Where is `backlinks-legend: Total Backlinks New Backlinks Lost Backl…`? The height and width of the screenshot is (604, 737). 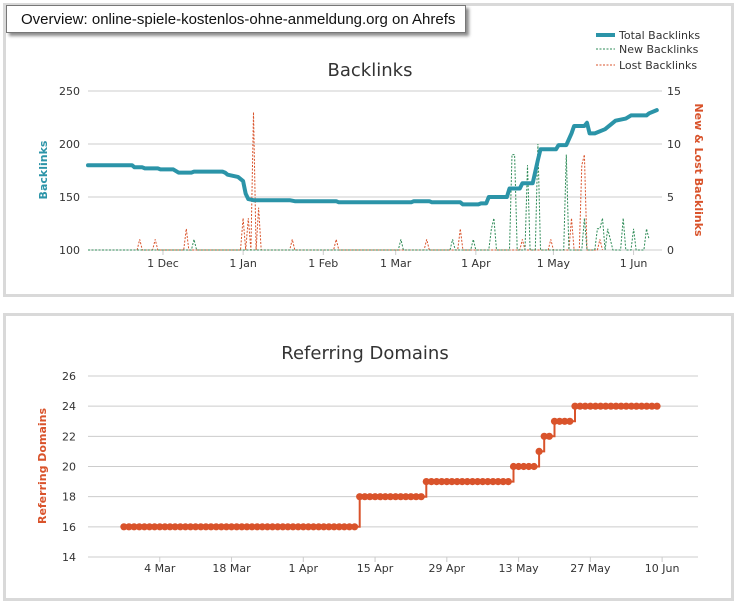
backlinks-legend: Total Backlinks New Backlinks Lost Backl… is located at coordinates (648, 50).